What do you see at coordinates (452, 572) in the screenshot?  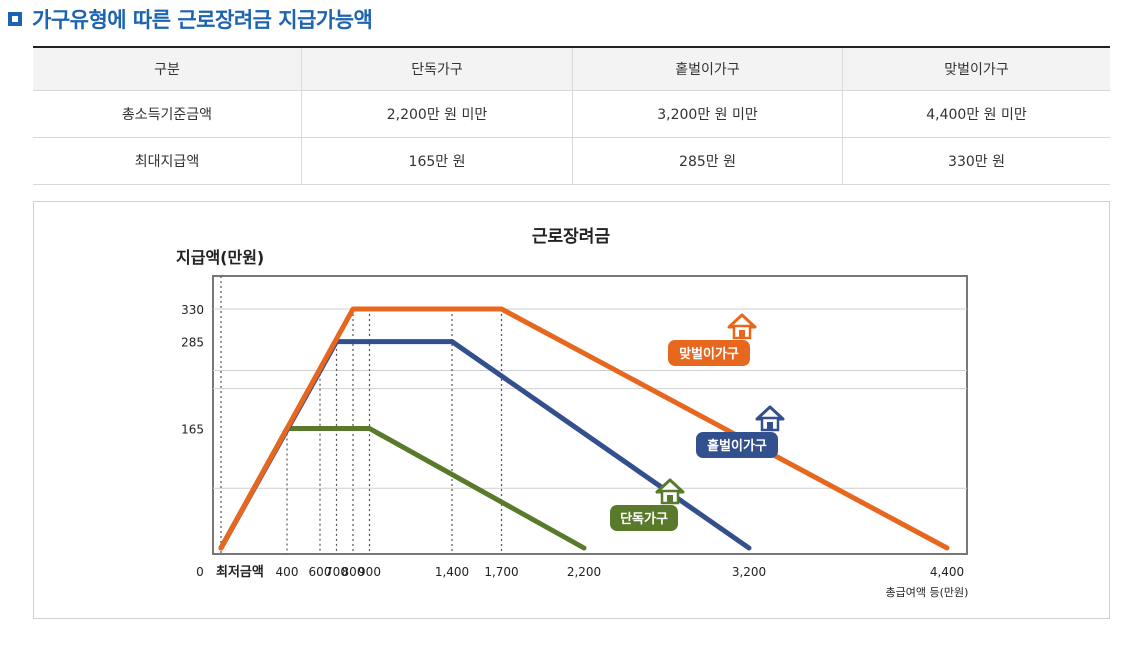 I see `x-tick-label: 1,400` at bounding box center [452, 572].